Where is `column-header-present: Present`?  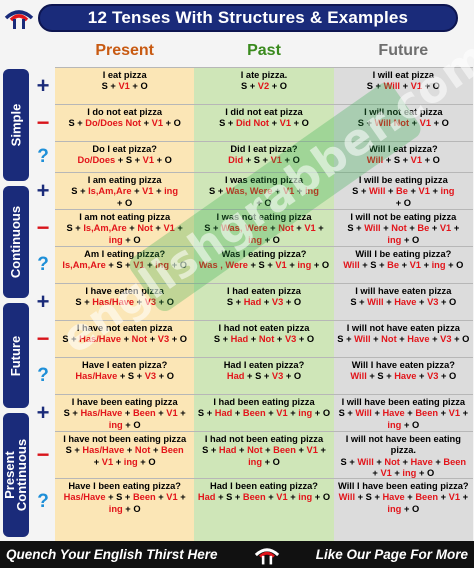 column-header-present: Present is located at coordinates (125, 50).